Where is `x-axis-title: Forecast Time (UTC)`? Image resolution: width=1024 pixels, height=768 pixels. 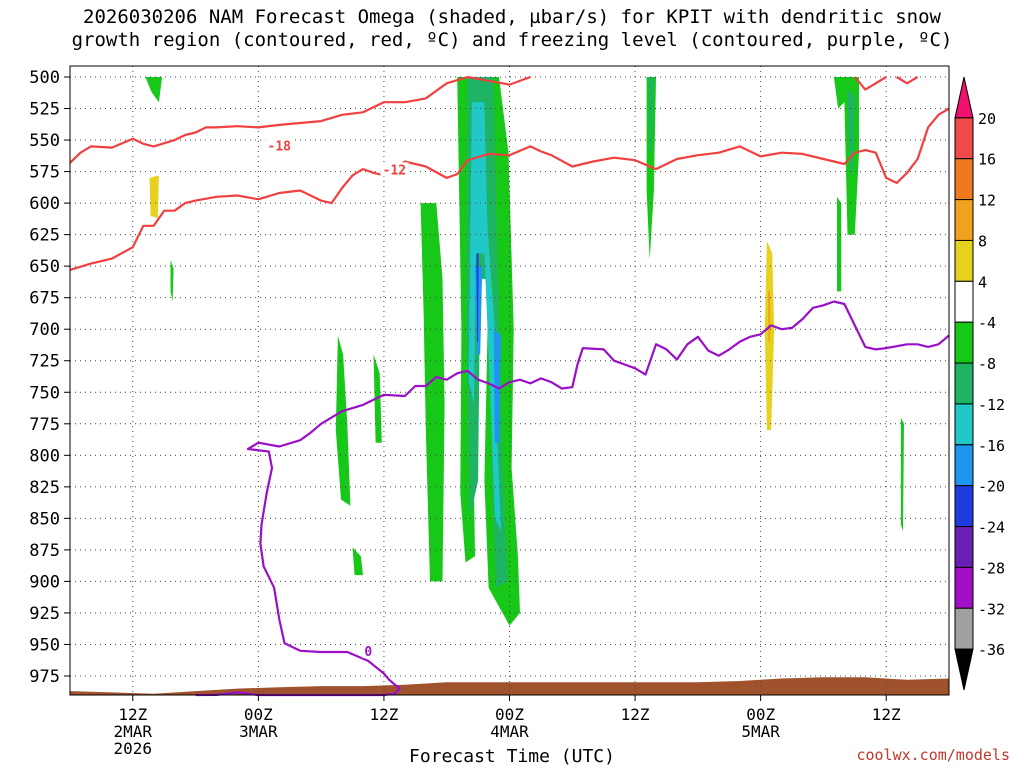 x-axis-title: Forecast Time (UTC) is located at coordinates (512, 756).